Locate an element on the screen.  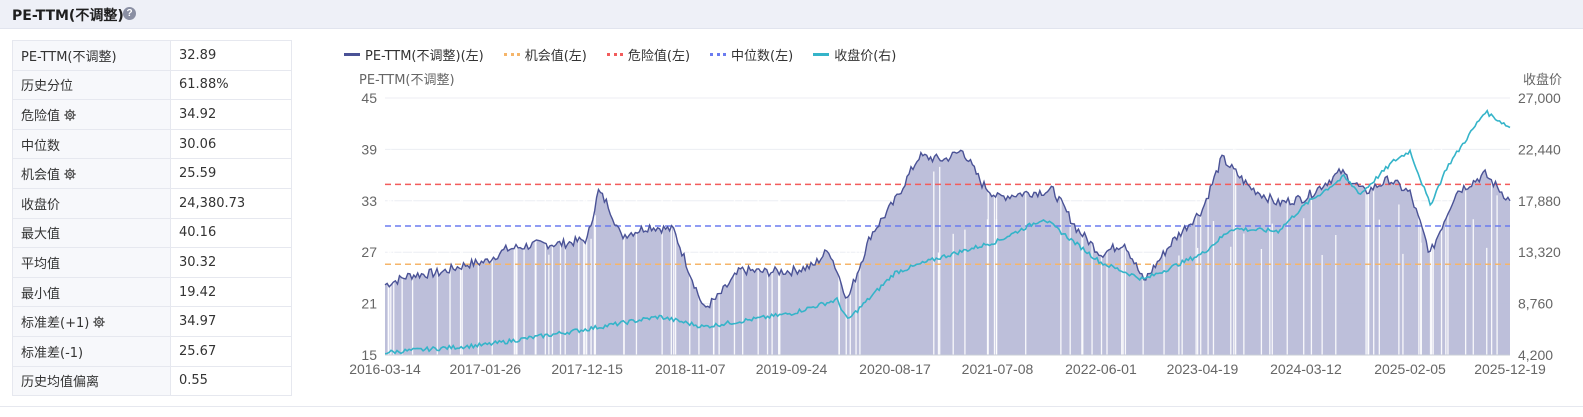
legend-danger: 危险值(左) is located at coordinates (648, 54).